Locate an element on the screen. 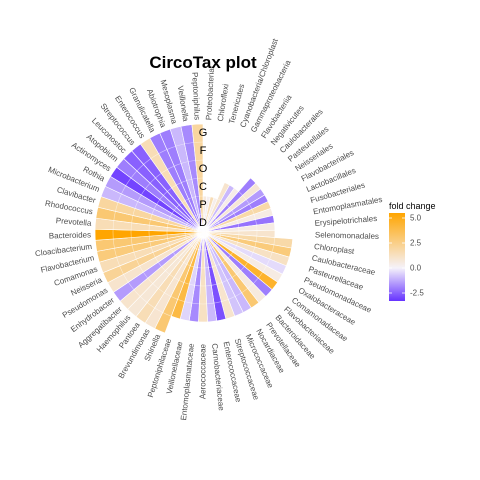 This screenshot has width=480, height=480. rank-label-o: O is located at coordinates (203, 169).